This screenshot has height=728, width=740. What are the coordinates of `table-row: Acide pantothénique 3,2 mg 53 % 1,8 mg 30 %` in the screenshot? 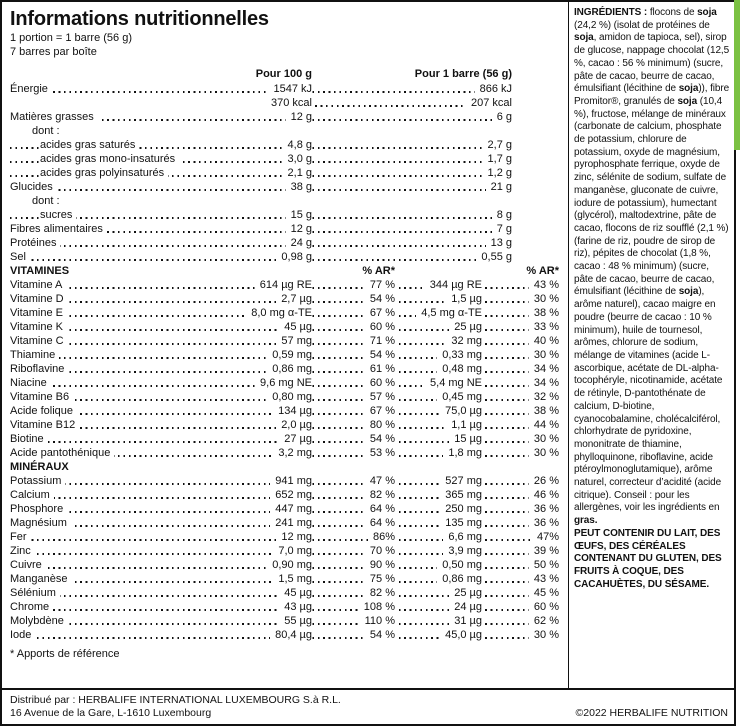 It's located at (285, 453).